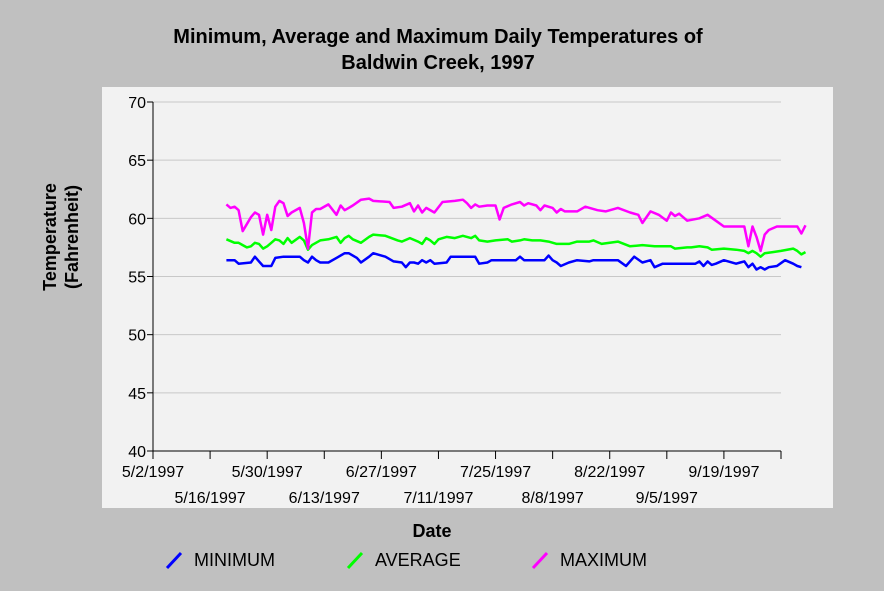 The height and width of the screenshot is (591, 884). I want to click on series, so click(516, 234).